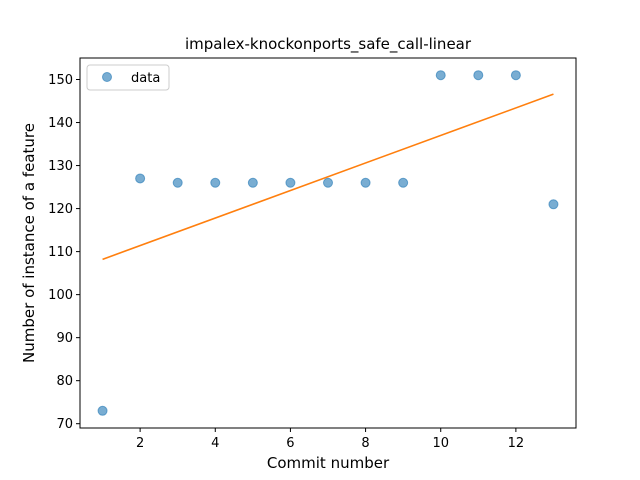  Describe the element at coordinates (215, 443) in the screenshot. I see `x-tick-label: 4` at that location.